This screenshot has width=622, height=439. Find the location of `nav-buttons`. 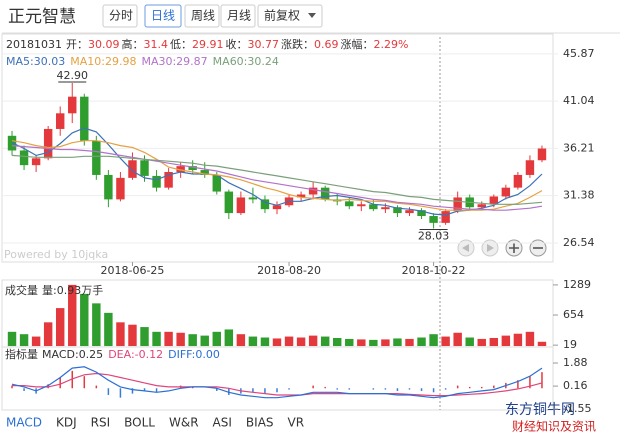

nav-buttons is located at coordinates (502, 248).